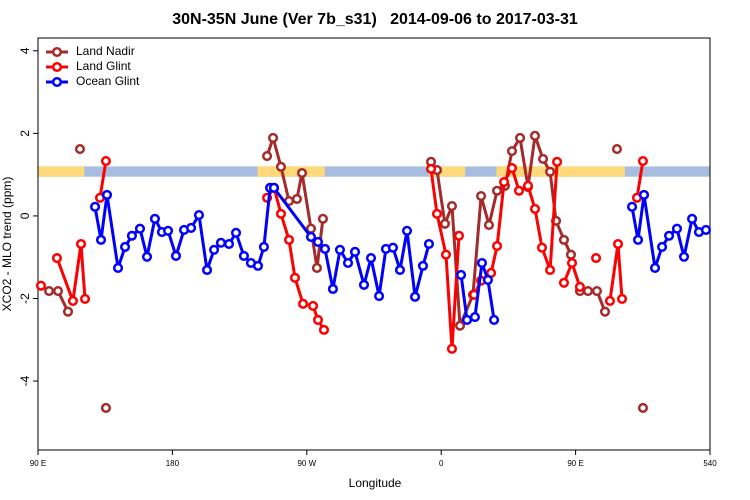 This screenshot has width=750, height=500. Describe the element at coordinates (575, 463) in the screenshot. I see `x-tick-label: 90 E` at that location.